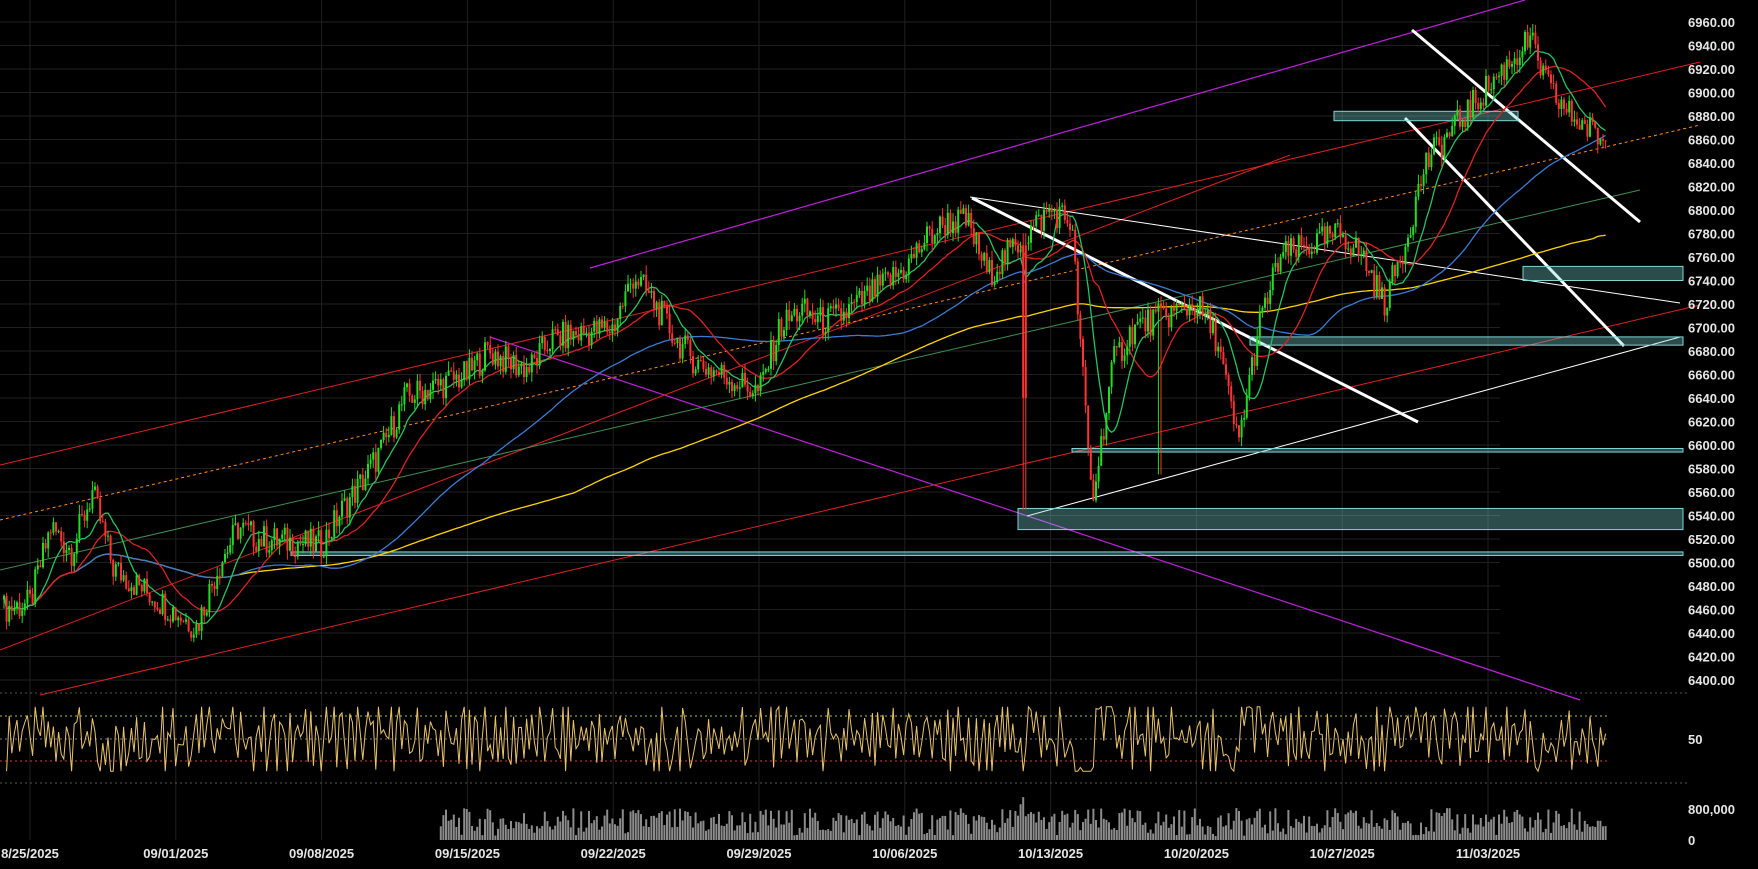 The image size is (1758, 869). Describe the element at coordinates (1711, 809) in the screenshot. I see `volume-tick-label: 800,000` at that location.